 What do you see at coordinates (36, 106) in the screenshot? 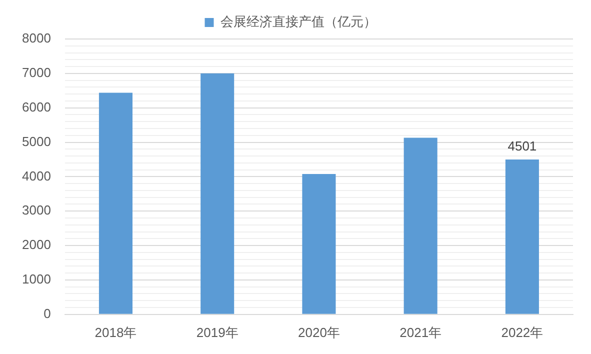
I see `y-tick-label: 6000` at bounding box center [36, 106].